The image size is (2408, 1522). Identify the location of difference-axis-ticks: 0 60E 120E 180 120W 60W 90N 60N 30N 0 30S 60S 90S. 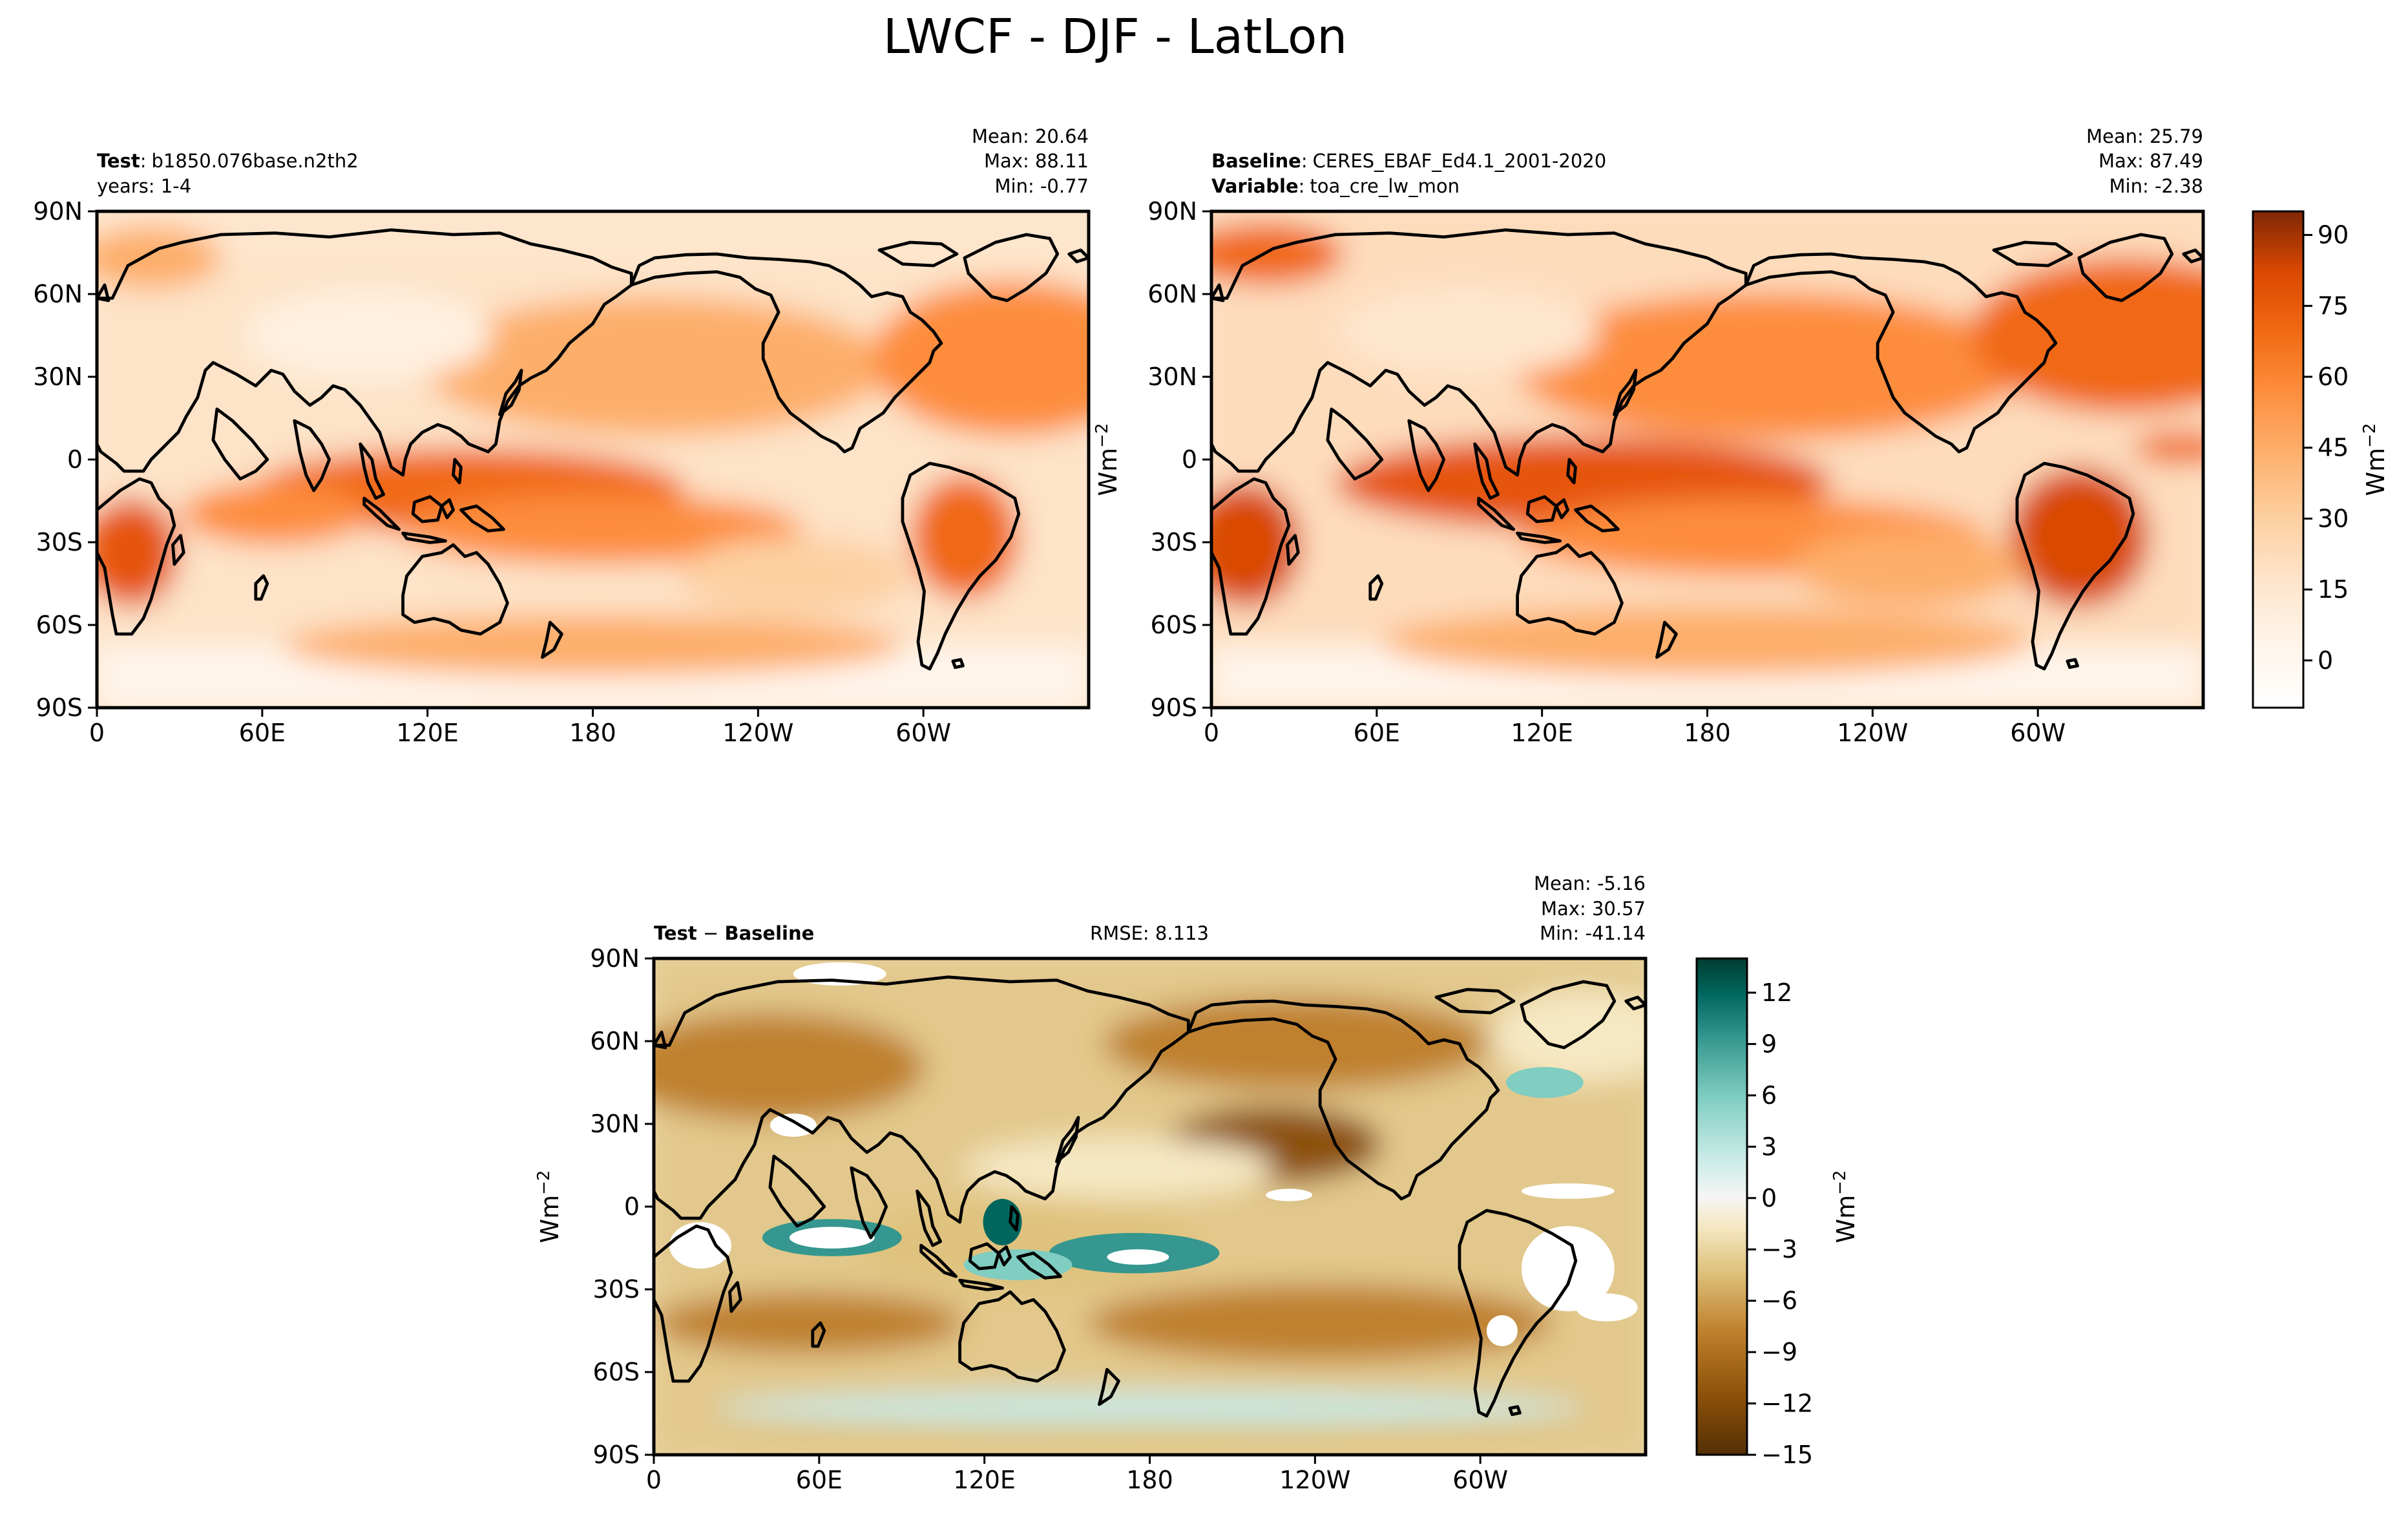
(1049, 1219).